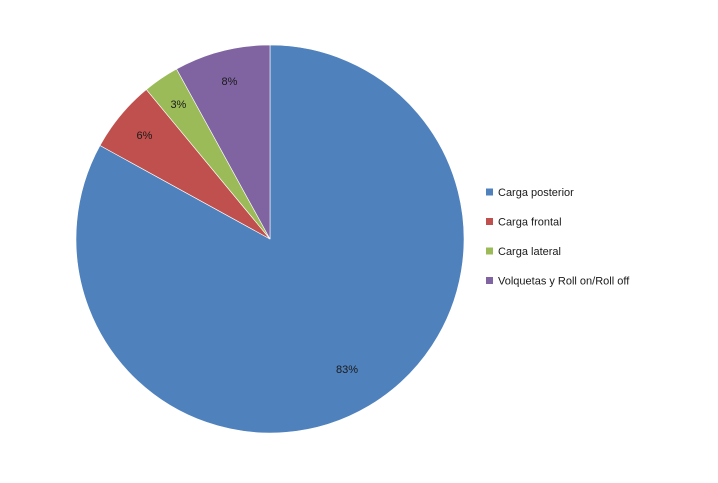 The image size is (718, 483). What do you see at coordinates (489, 192) in the screenshot?
I see `legend-swatch-carga-posterior` at bounding box center [489, 192].